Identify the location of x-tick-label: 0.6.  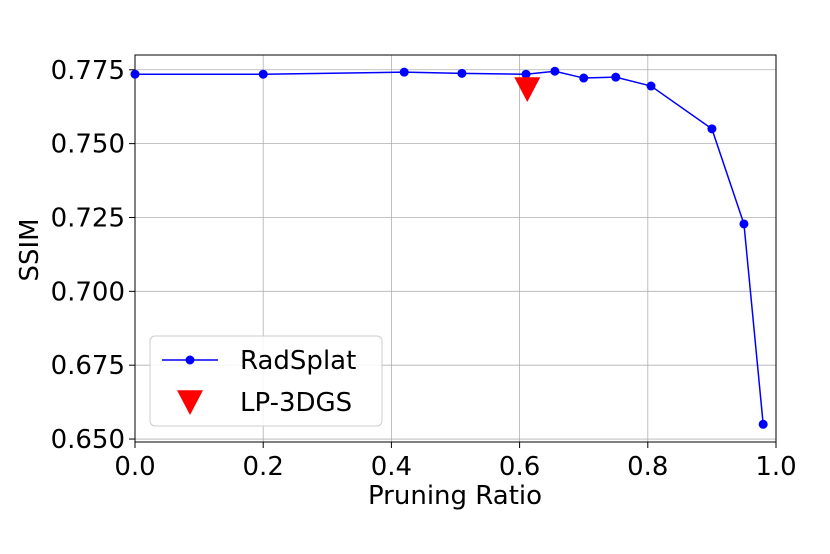
(519, 467).